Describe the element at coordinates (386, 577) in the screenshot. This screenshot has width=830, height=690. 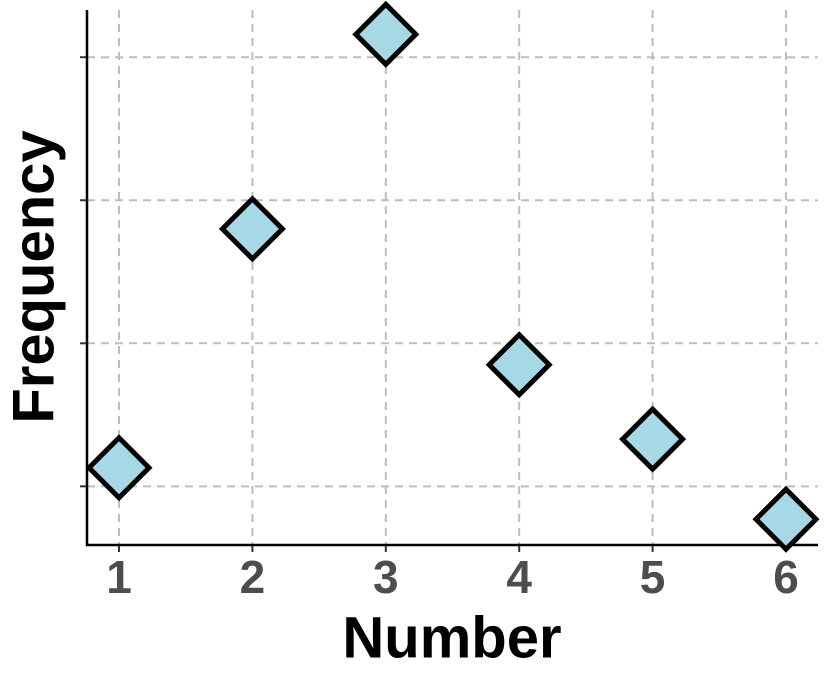
I see `x-tick-label: 3` at that location.